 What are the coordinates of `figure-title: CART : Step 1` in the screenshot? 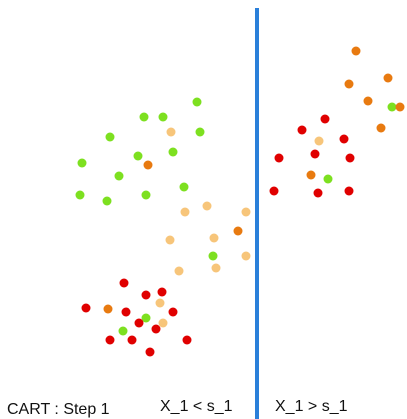 It's located at (58, 409).